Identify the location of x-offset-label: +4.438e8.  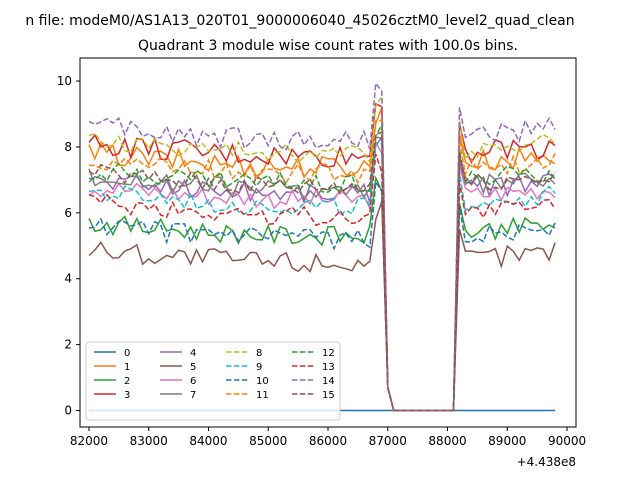
(546, 462).